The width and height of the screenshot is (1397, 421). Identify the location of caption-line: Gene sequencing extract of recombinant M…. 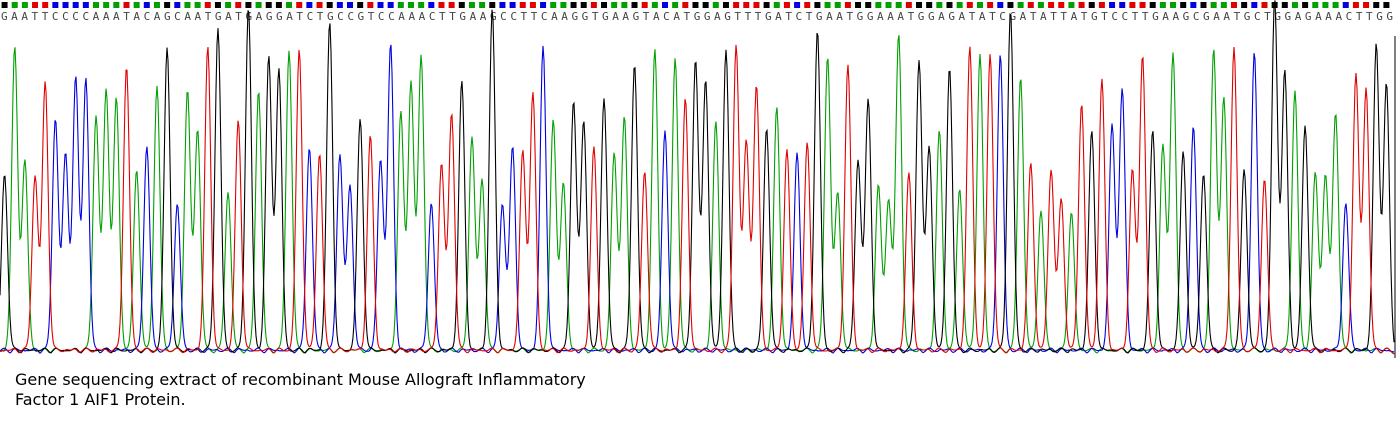
(300, 379).